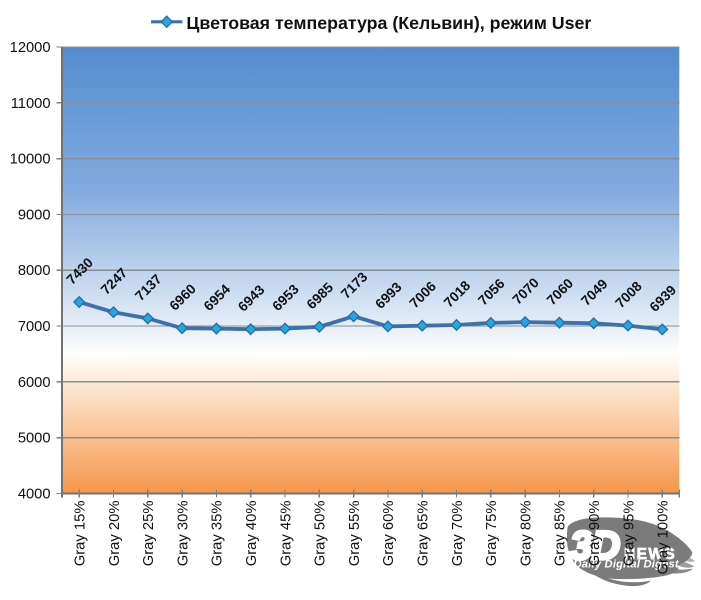 This screenshot has width=701, height=600. I want to click on svg-text: Gray 70%, so click(458, 534).